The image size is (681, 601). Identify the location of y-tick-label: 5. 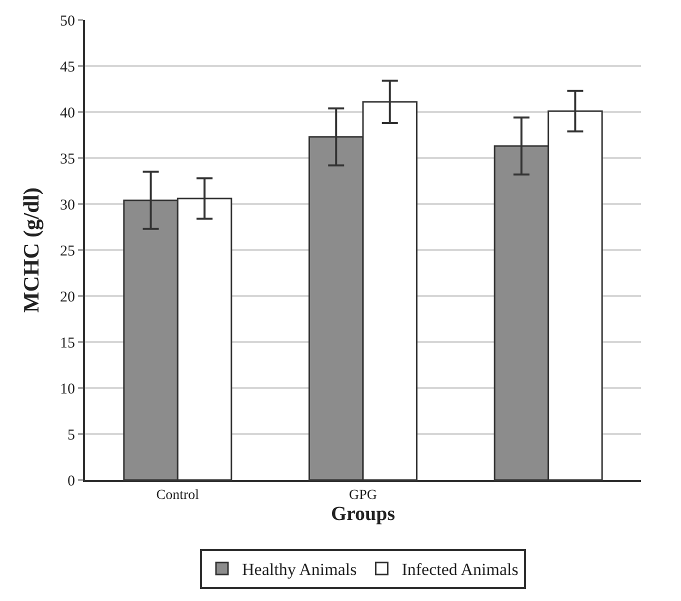
(71, 435).